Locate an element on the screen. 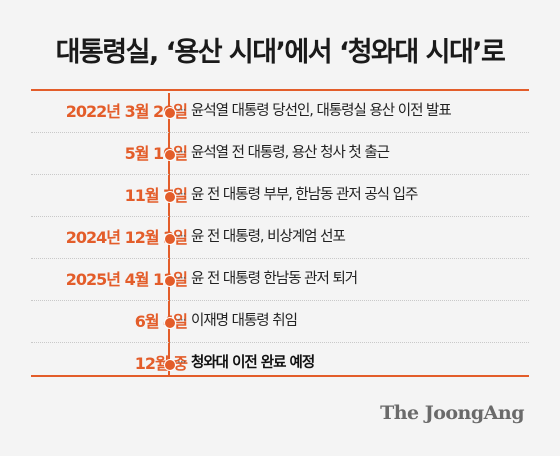  timeline-date: 2022년 3월 20일 is located at coordinates (126, 111).